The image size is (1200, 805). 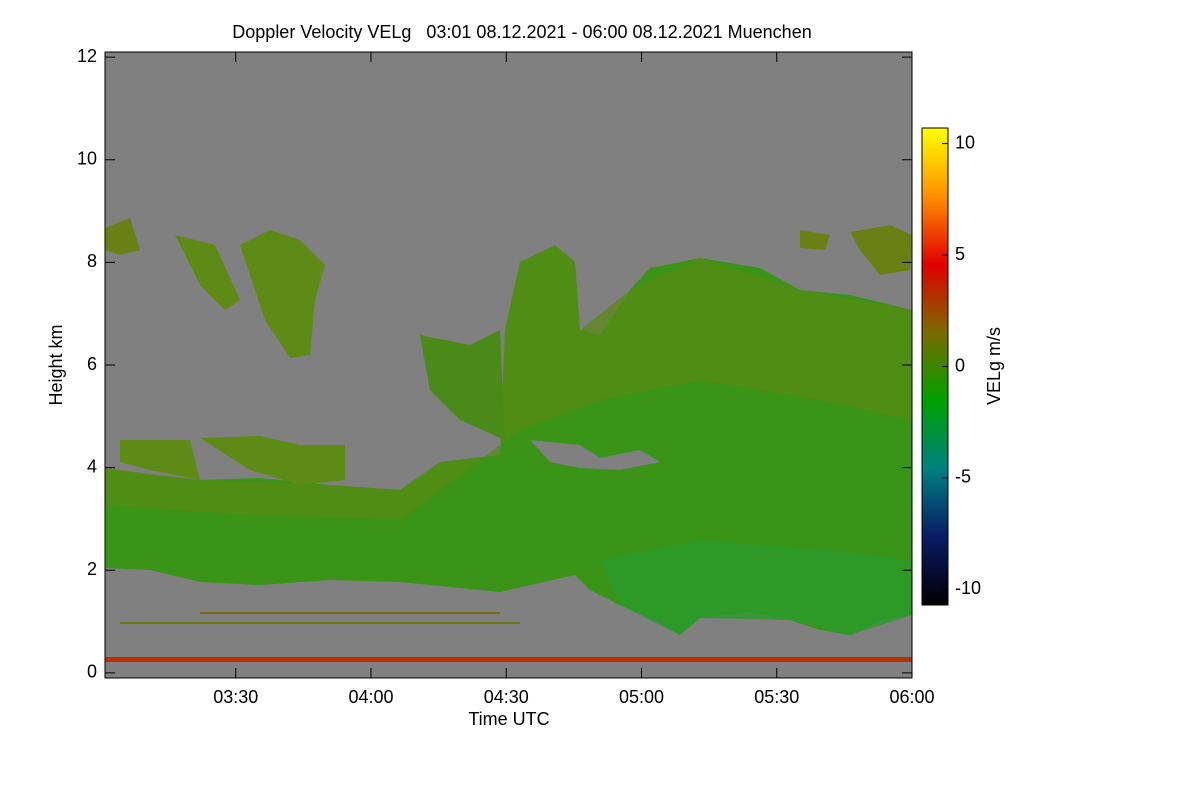 What do you see at coordinates (92, 364) in the screenshot?
I see `y-tick-label: 6` at bounding box center [92, 364].